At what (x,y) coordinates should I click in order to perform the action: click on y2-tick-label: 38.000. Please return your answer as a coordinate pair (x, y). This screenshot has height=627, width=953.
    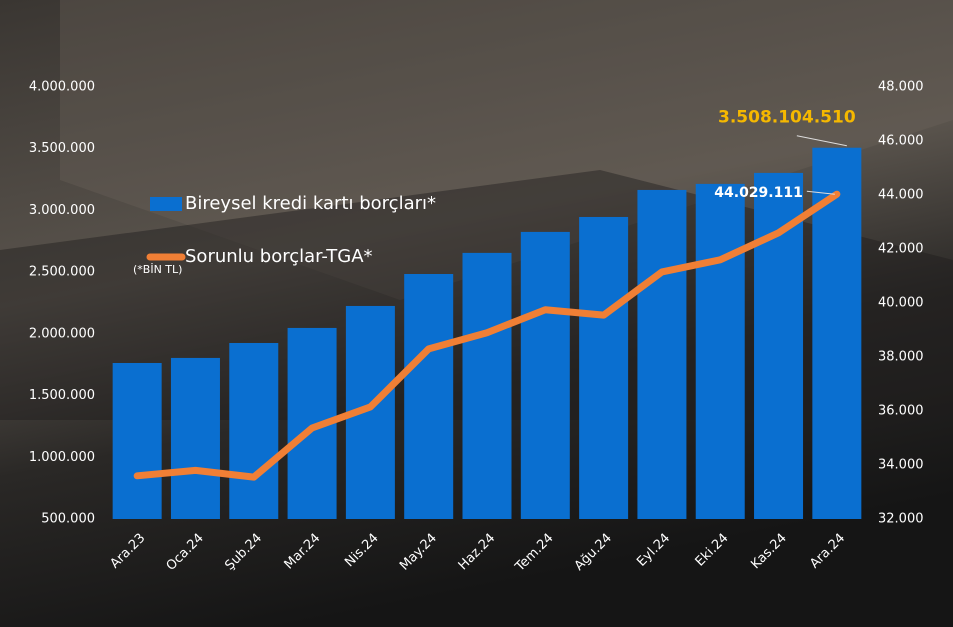
    Looking at the image, I should click on (901, 357).